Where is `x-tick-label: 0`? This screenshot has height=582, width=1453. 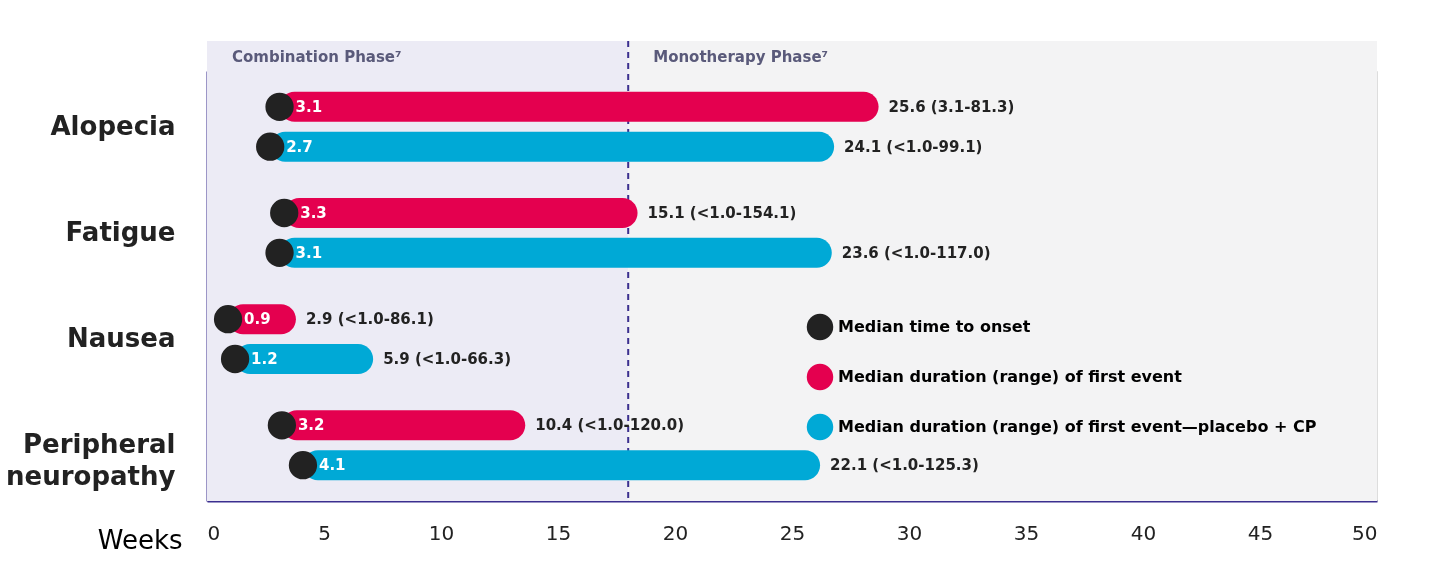 x-tick-label: 0 is located at coordinates (214, 532).